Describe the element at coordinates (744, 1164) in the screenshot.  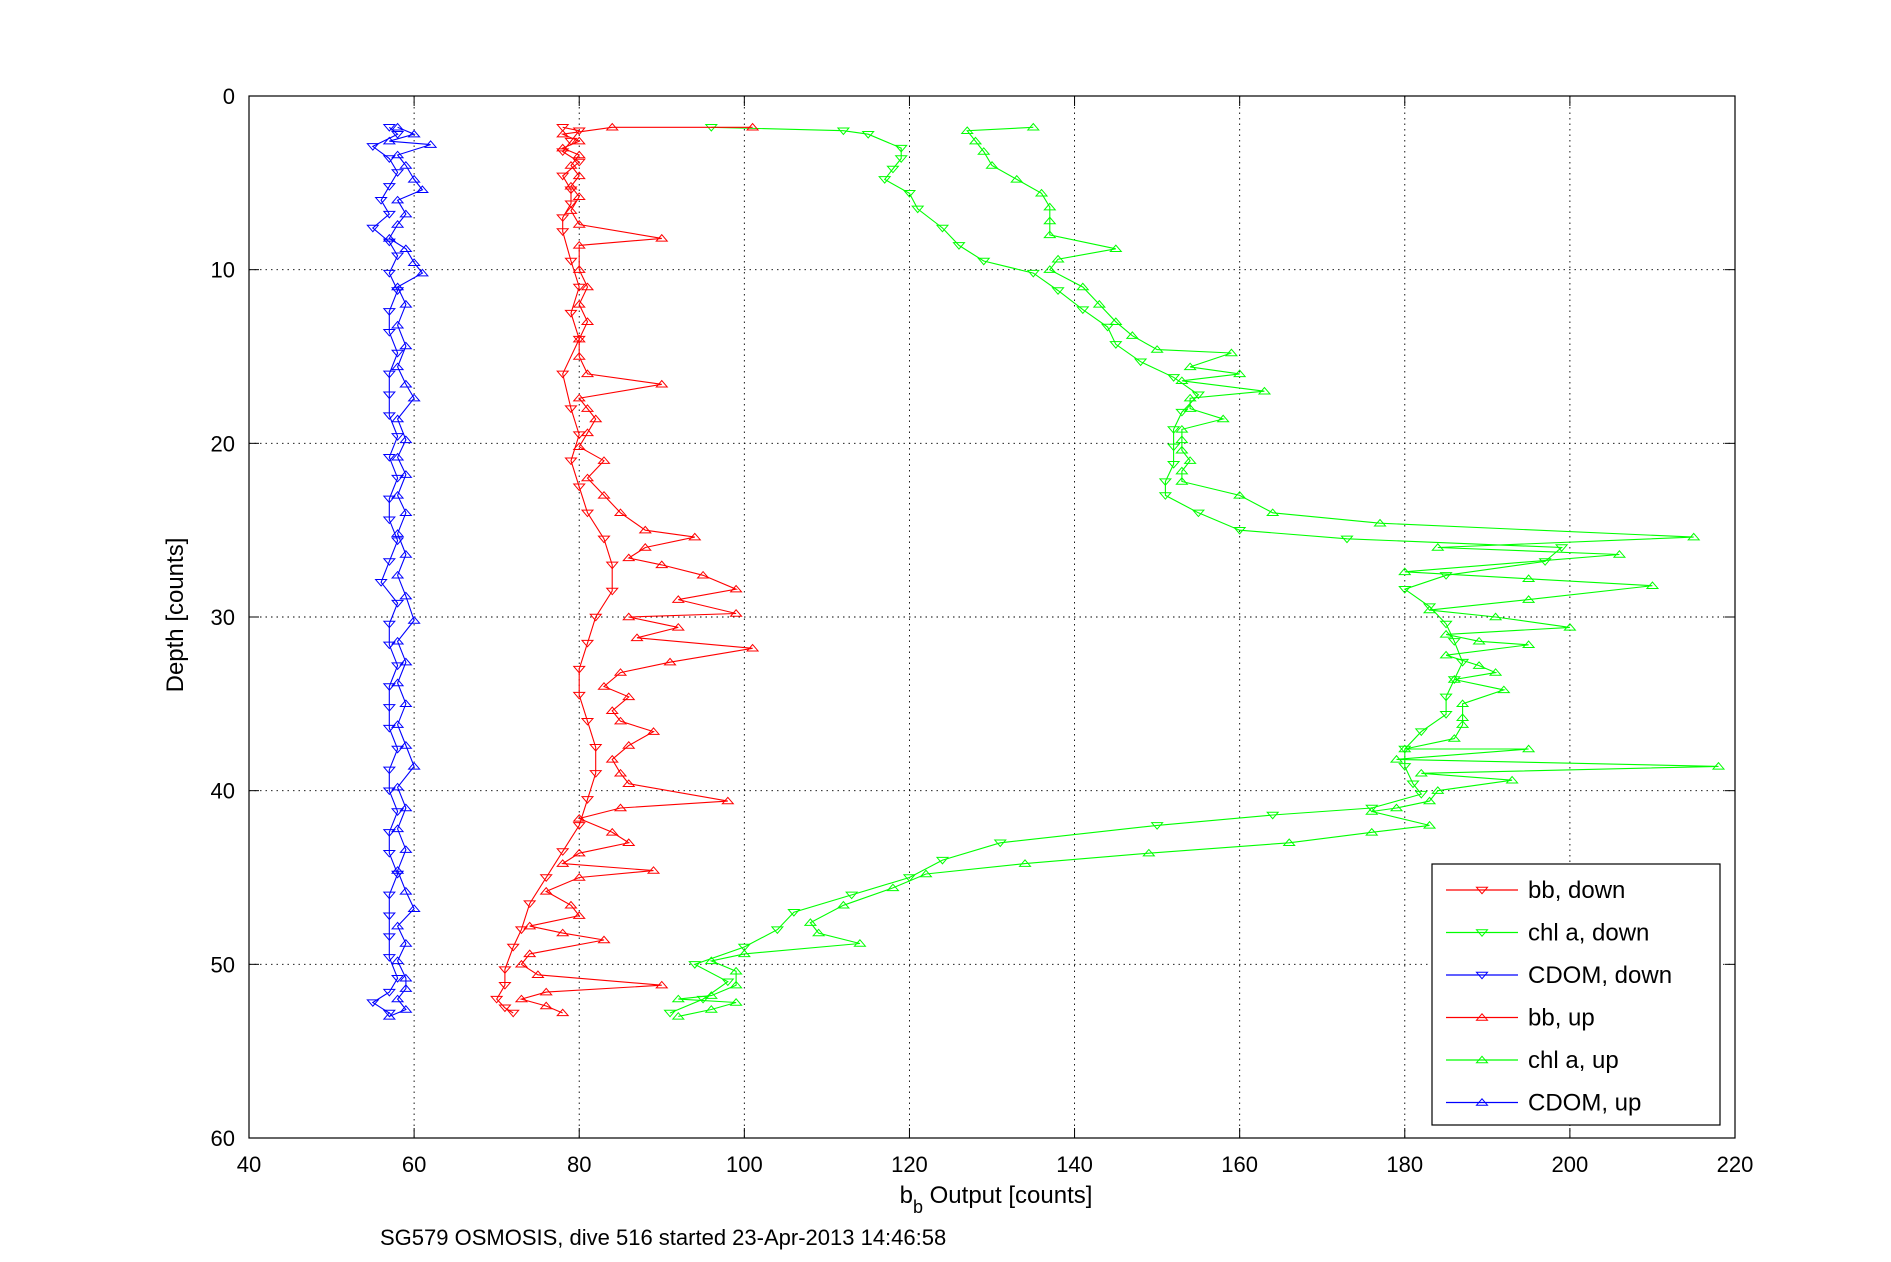
I see `x-tick-label: 100` at that location.